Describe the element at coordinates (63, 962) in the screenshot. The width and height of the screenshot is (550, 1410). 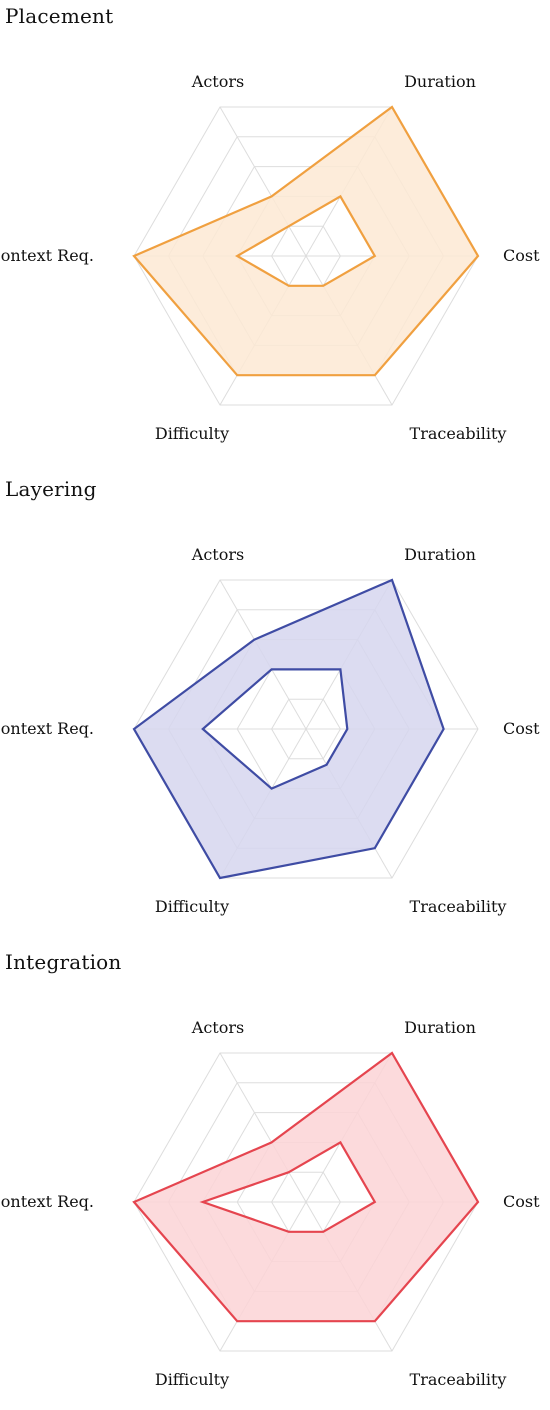
I see `chart-title: Integration` at that location.